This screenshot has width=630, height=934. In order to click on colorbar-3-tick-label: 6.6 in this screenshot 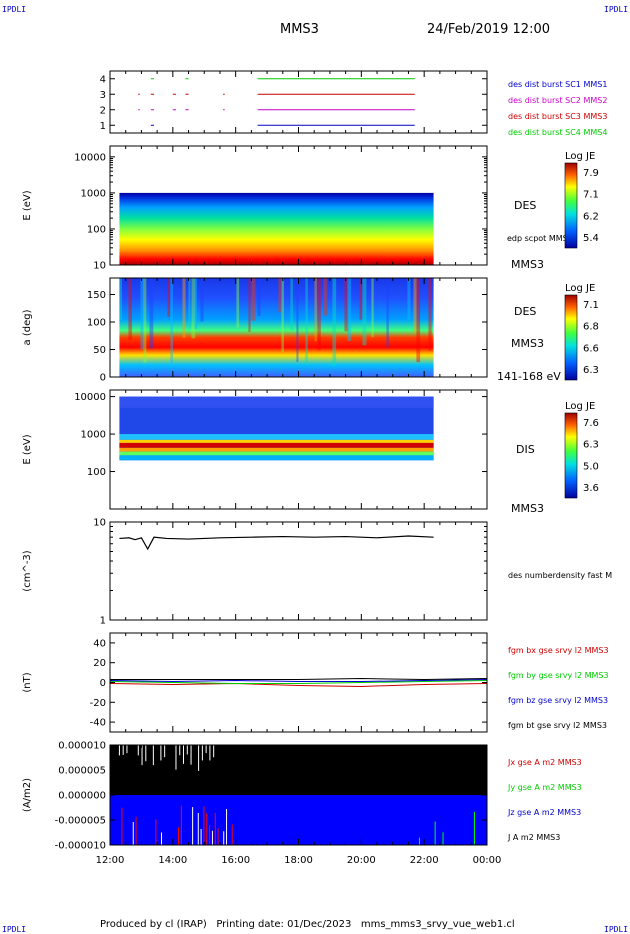, I will do `click(591, 348)`.